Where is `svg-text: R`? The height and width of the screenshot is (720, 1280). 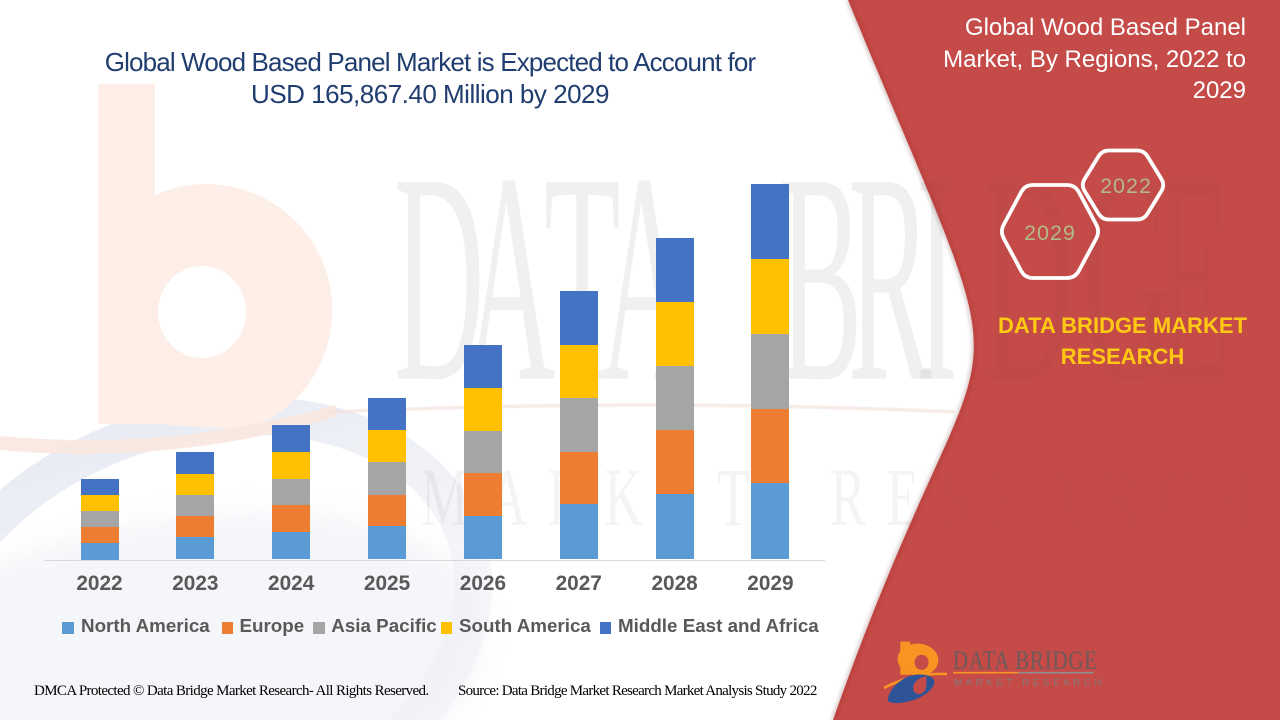
svg-text: R is located at coordinates (889, 277).